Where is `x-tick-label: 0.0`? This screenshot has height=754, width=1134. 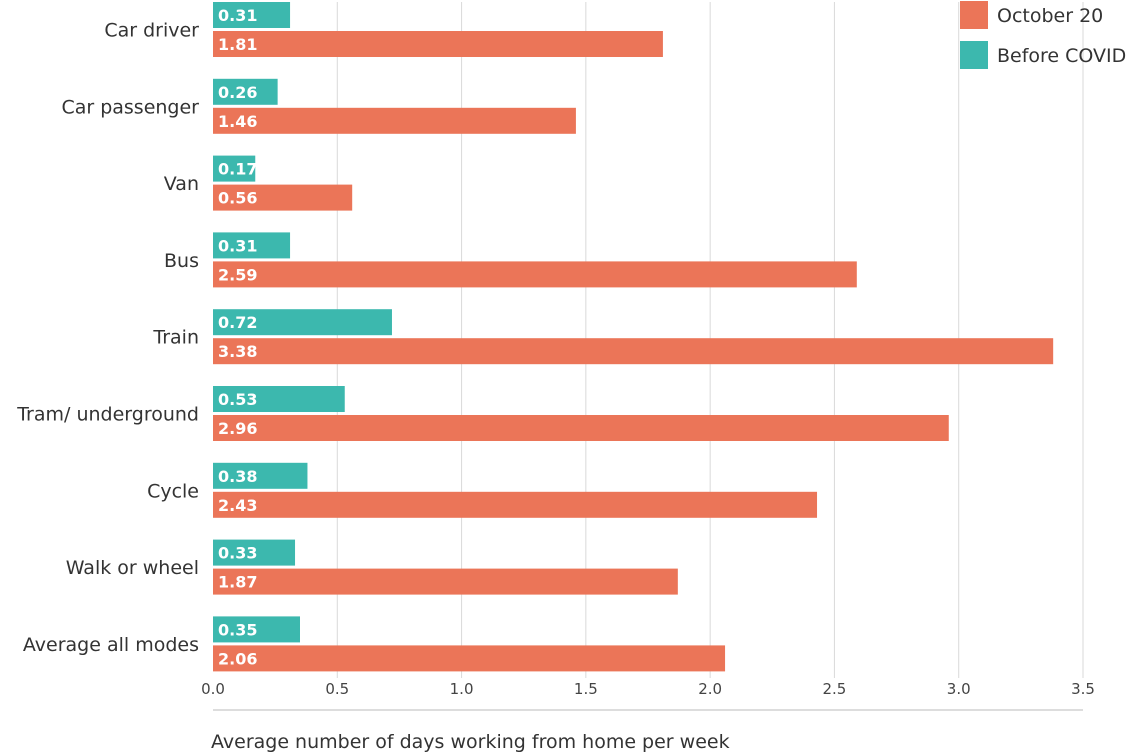
x-tick-label: 0.0 is located at coordinates (213, 689).